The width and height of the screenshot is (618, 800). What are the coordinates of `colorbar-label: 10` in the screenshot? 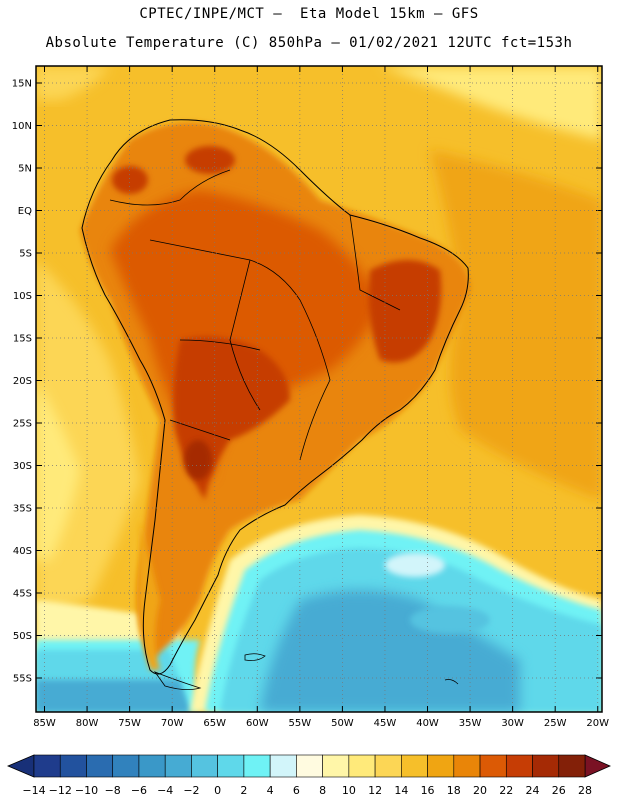 It's located at (349, 790).